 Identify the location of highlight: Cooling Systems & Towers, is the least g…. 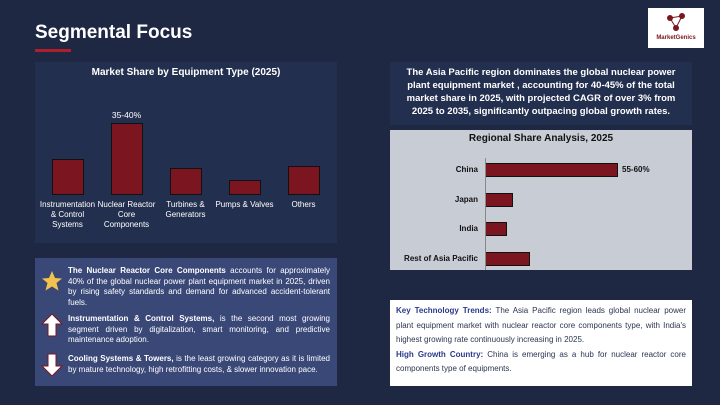
(199, 364).